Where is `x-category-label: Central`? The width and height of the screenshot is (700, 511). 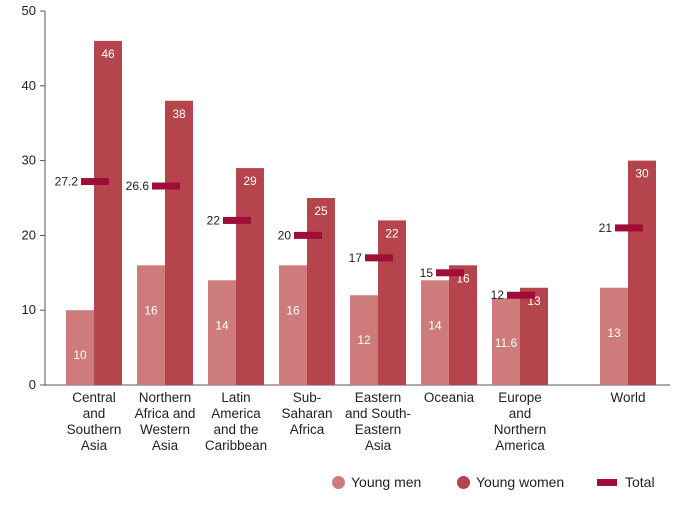
x-category-label: Central is located at coordinates (94, 397).